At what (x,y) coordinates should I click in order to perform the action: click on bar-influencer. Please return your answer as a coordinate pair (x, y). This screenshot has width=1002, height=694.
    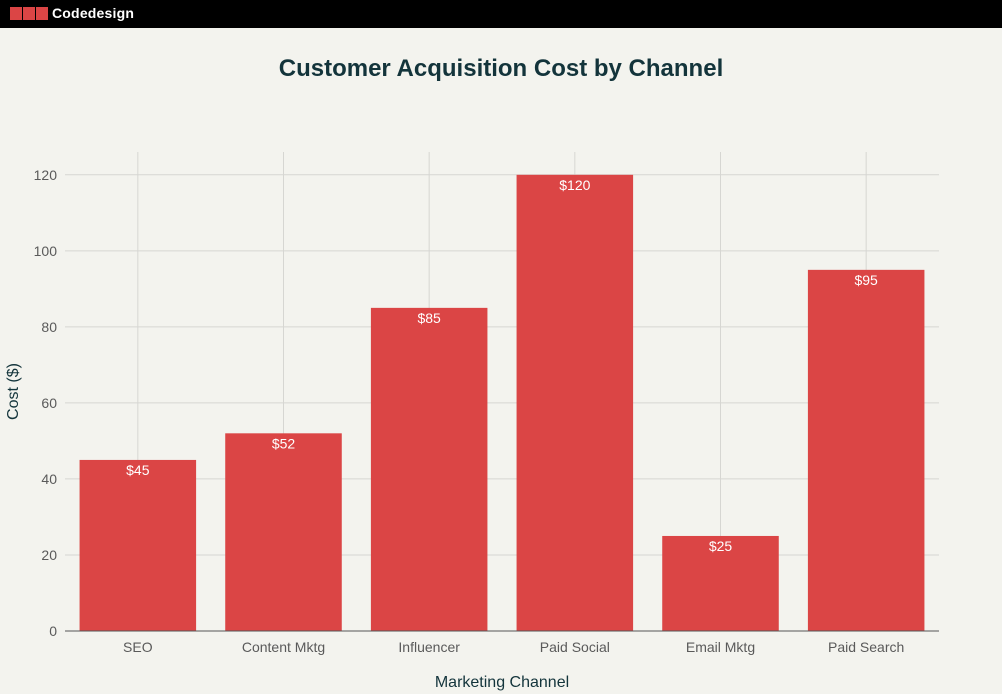
    Looking at the image, I should click on (429, 469).